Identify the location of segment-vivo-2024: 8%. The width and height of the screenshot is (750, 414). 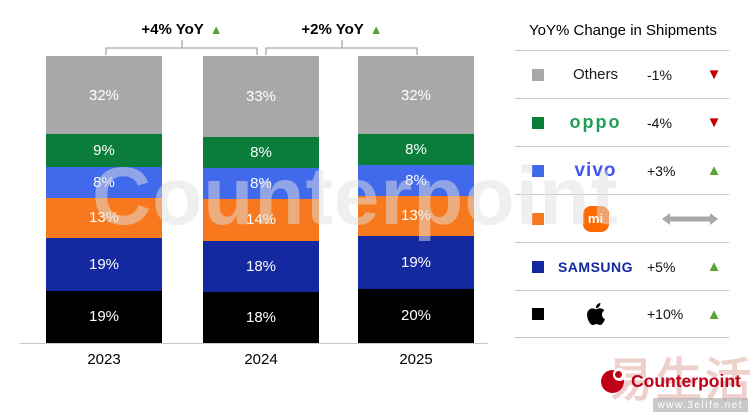
(261, 183).